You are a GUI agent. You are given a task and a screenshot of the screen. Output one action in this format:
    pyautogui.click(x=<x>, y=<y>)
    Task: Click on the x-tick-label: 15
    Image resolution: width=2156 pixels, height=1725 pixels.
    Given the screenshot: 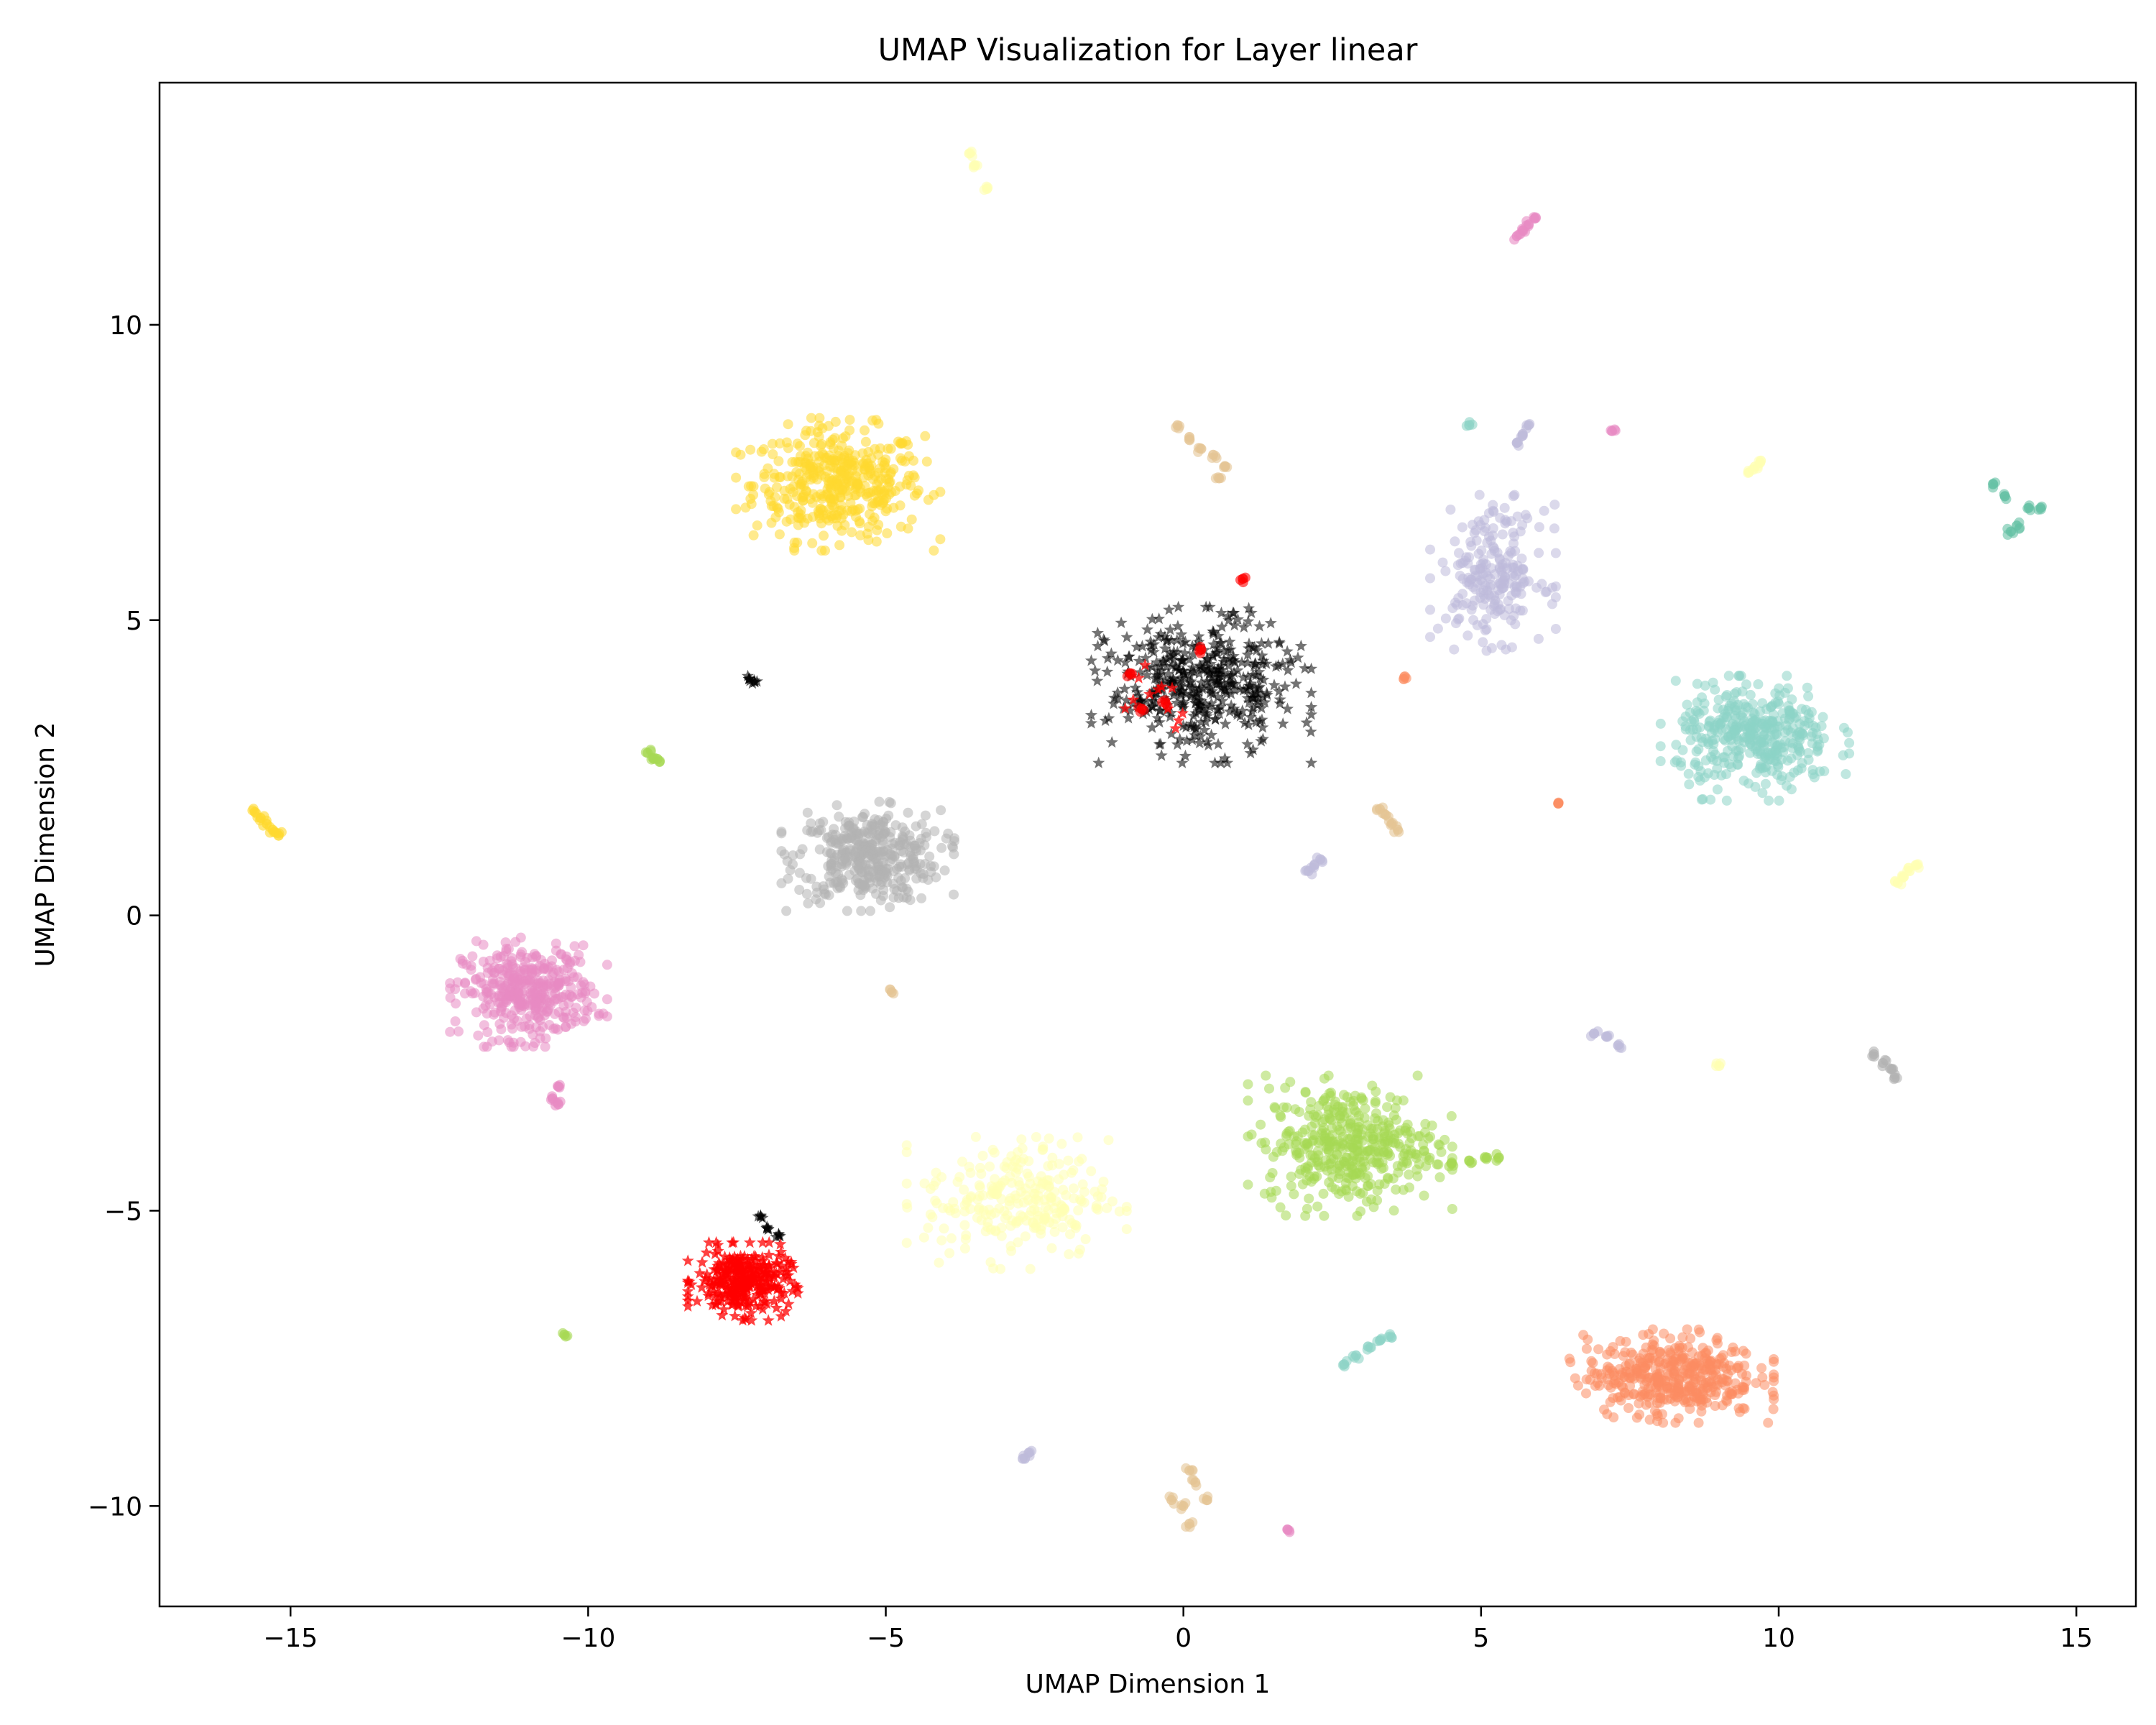 What is the action you would take?
    pyautogui.click(x=2076, y=1638)
    